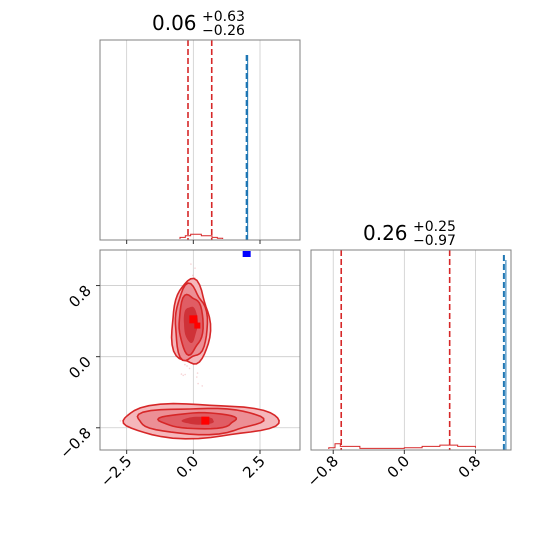  I want to click on x-tick-label: 2.5, so click(254, 467).